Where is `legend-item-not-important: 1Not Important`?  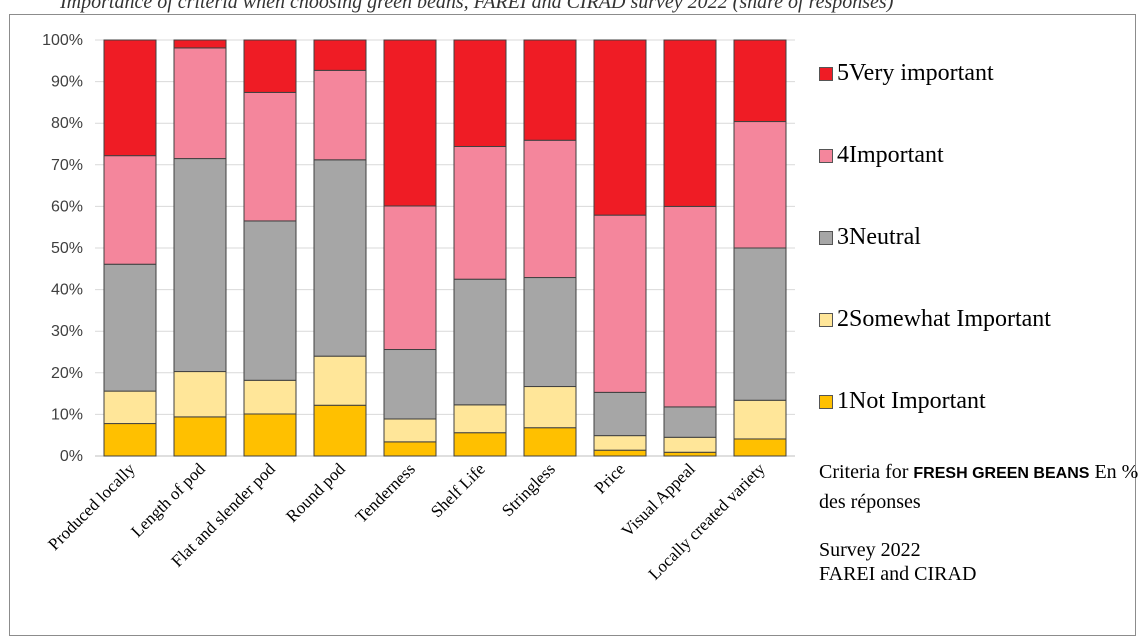 legend-item-not-important: 1Not Important is located at coordinates (902, 401).